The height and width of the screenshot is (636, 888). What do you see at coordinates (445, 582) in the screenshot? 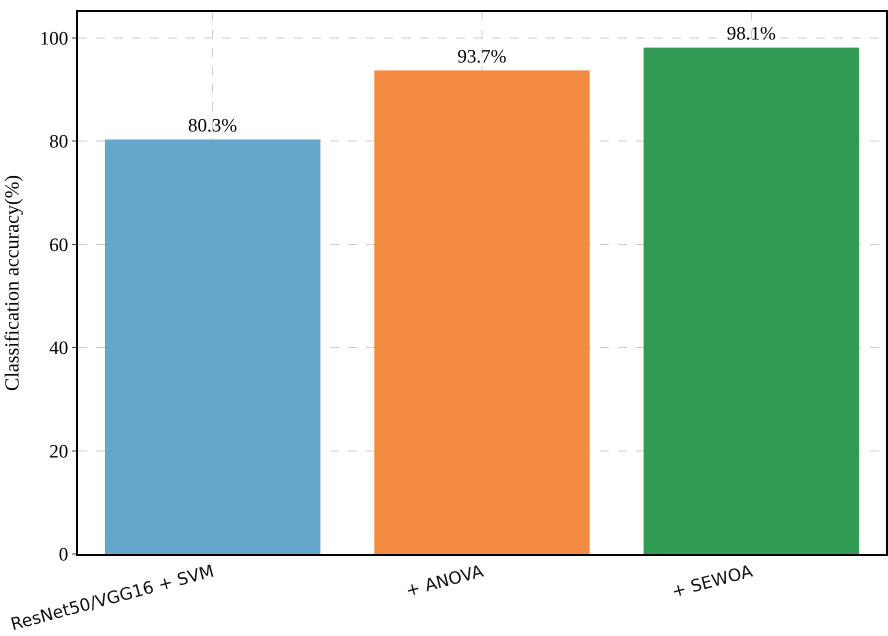
I see `x-tick-label: + ANOVA` at bounding box center [445, 582].